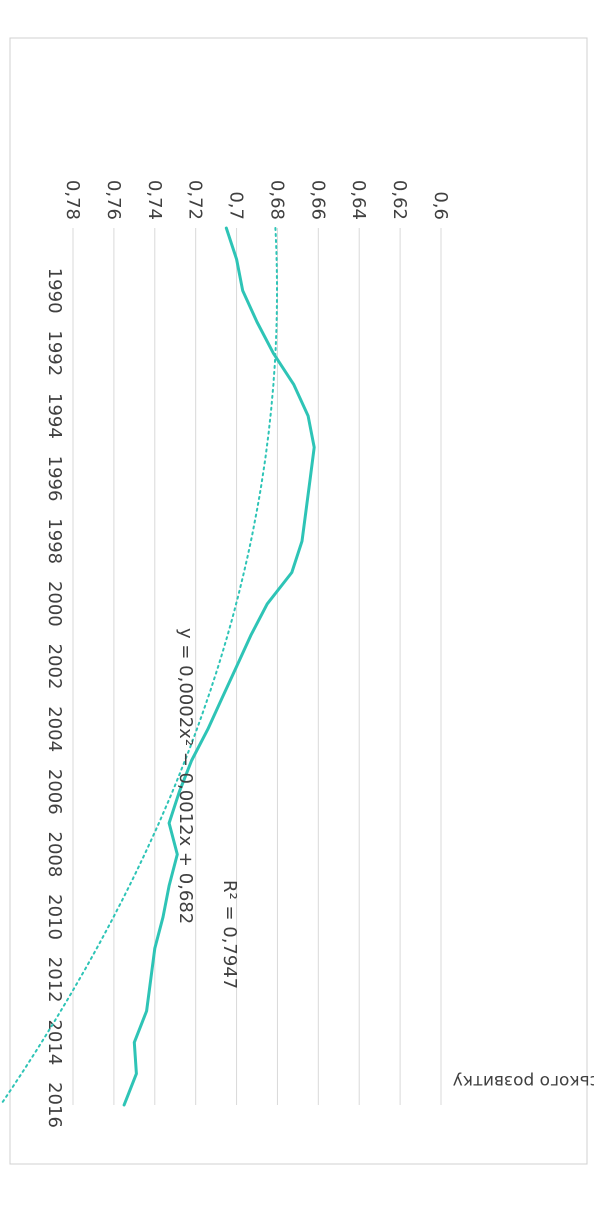 Image resolution: width=594 pixels, height=1205 pixels. Describe the element at coordinates (54, 792) in the screenshot. I see `x-tick-label: 2006` at that location.